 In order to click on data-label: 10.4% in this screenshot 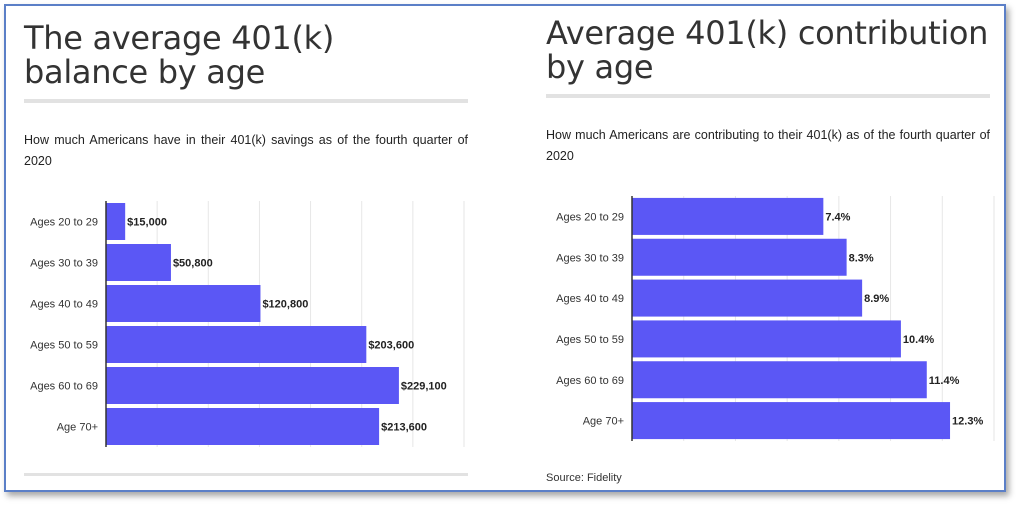, I will do `click(918, 340)`.